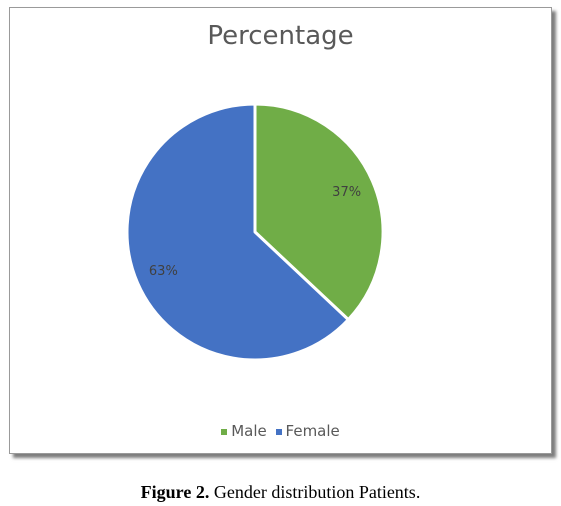 The width and height of the screenshot is (561, 506). I want to click on legend-item-female: Female, so click(307, 431).